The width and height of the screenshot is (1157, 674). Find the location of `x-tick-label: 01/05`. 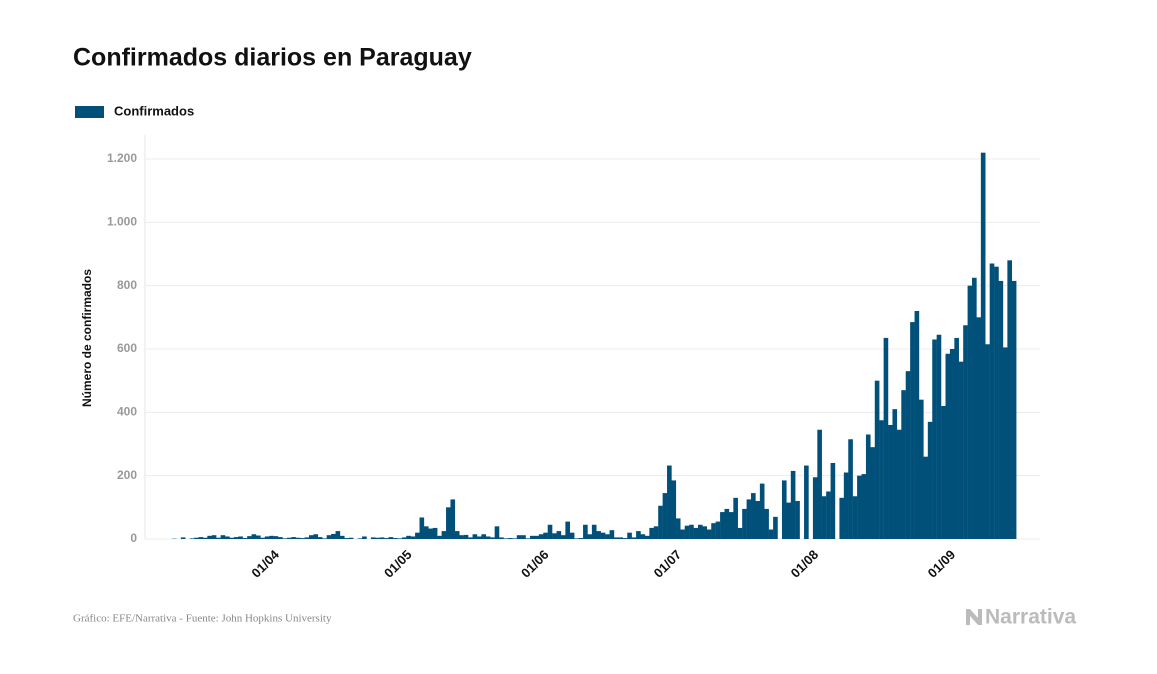

x-tick-label: 01/05 is located at coordinates (398, 564).